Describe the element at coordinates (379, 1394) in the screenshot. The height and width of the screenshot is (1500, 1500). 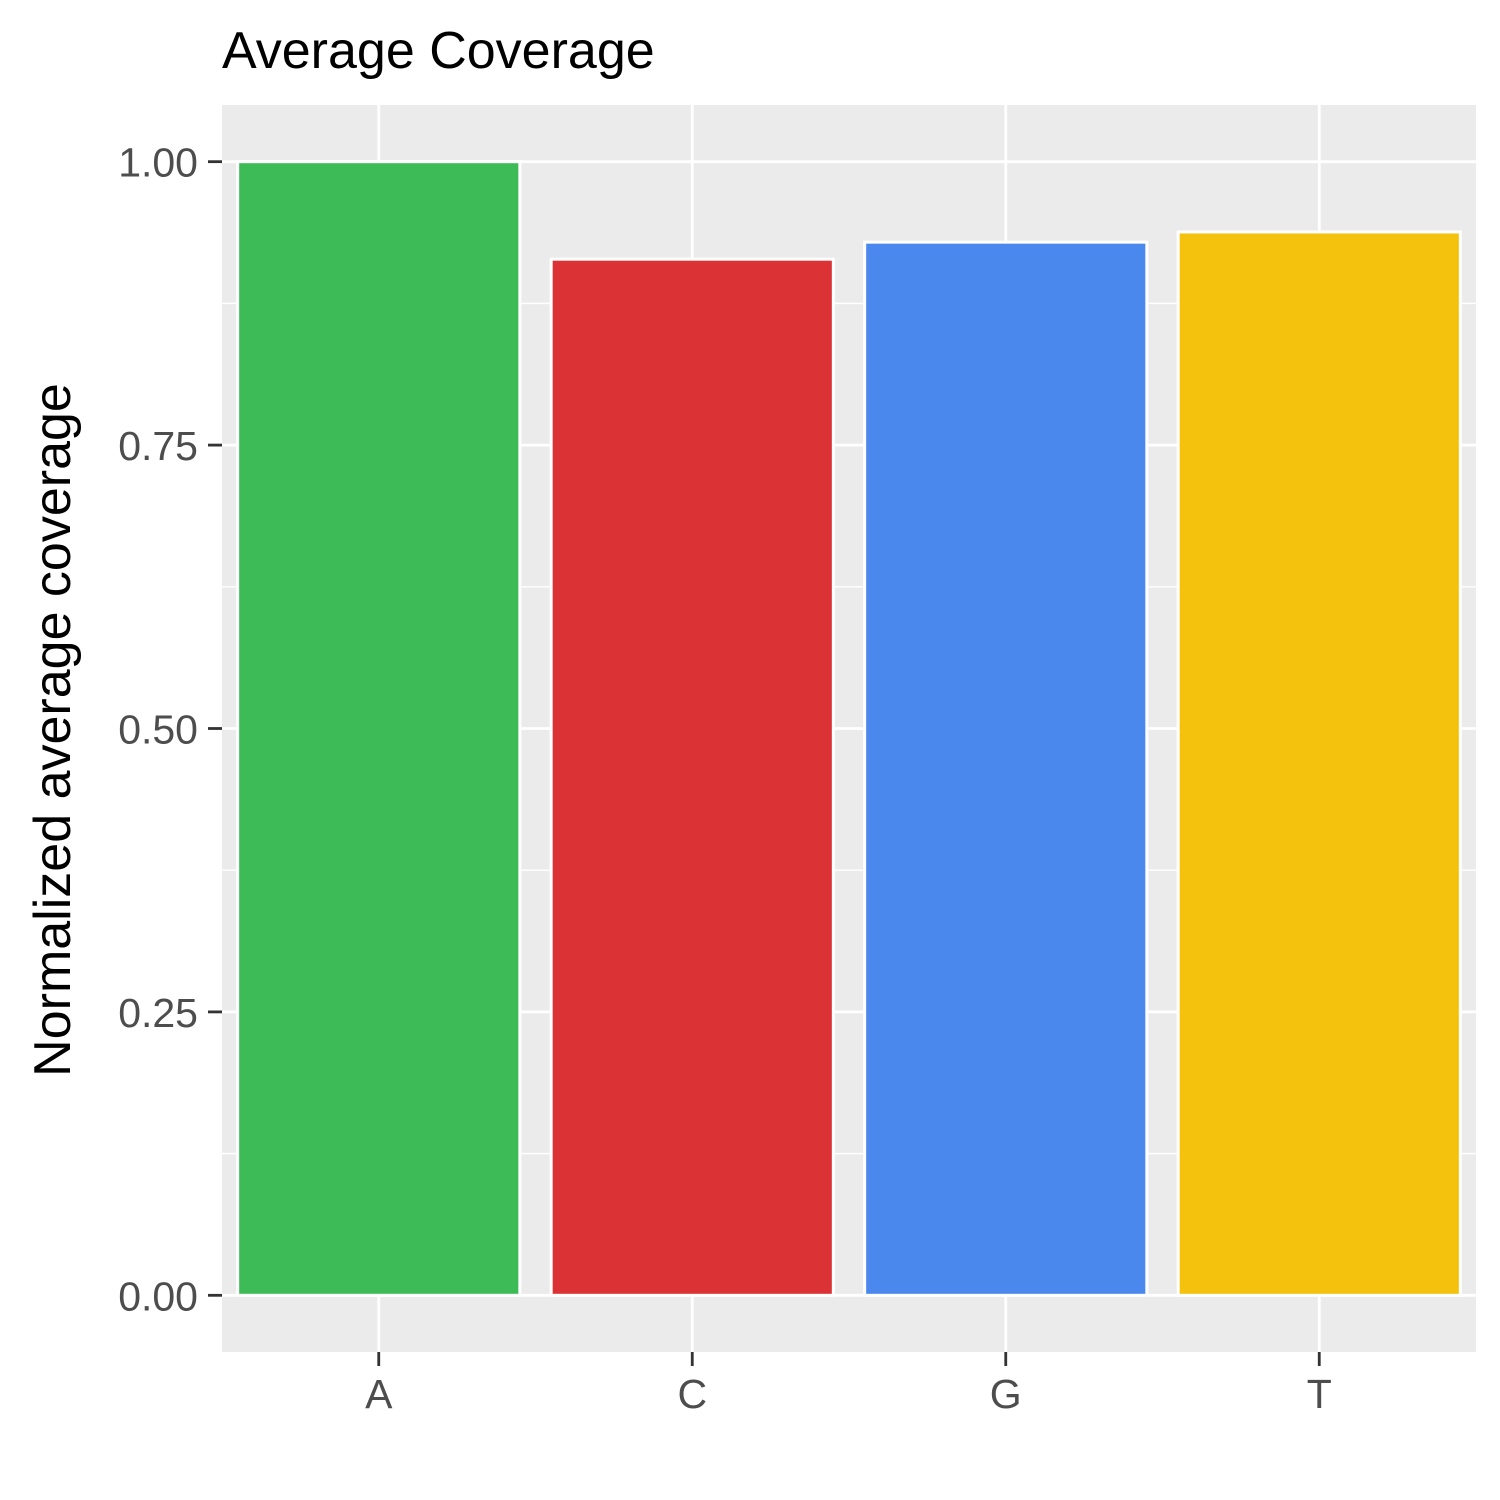
I see `x-tick-label: A` at that location.